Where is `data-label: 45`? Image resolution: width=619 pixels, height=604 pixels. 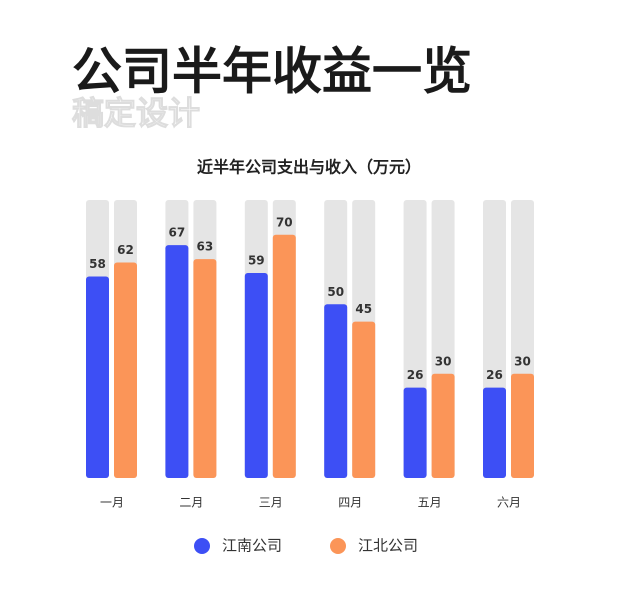 data-label: 45 is located at coordinates (363, 309).